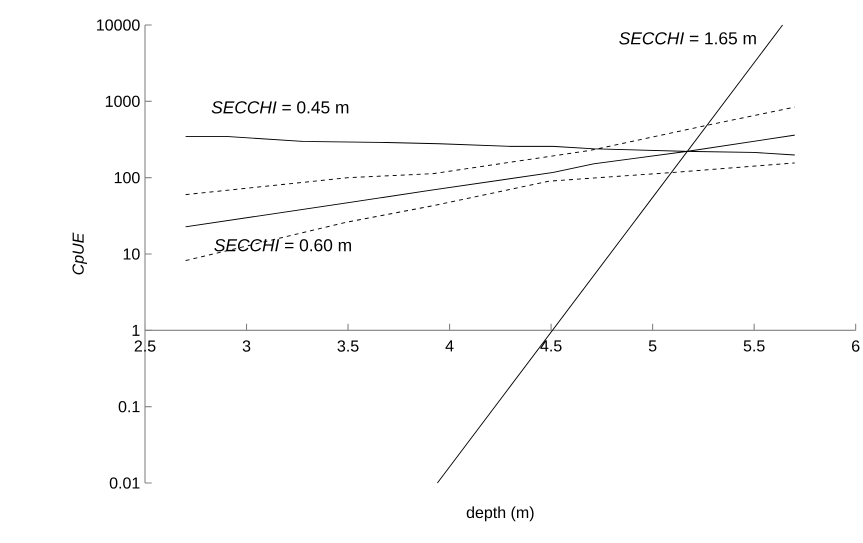  Describe the element at coordinates (551, 346) in the screenshot. I see `x-tick-label: 4.5` at that location.